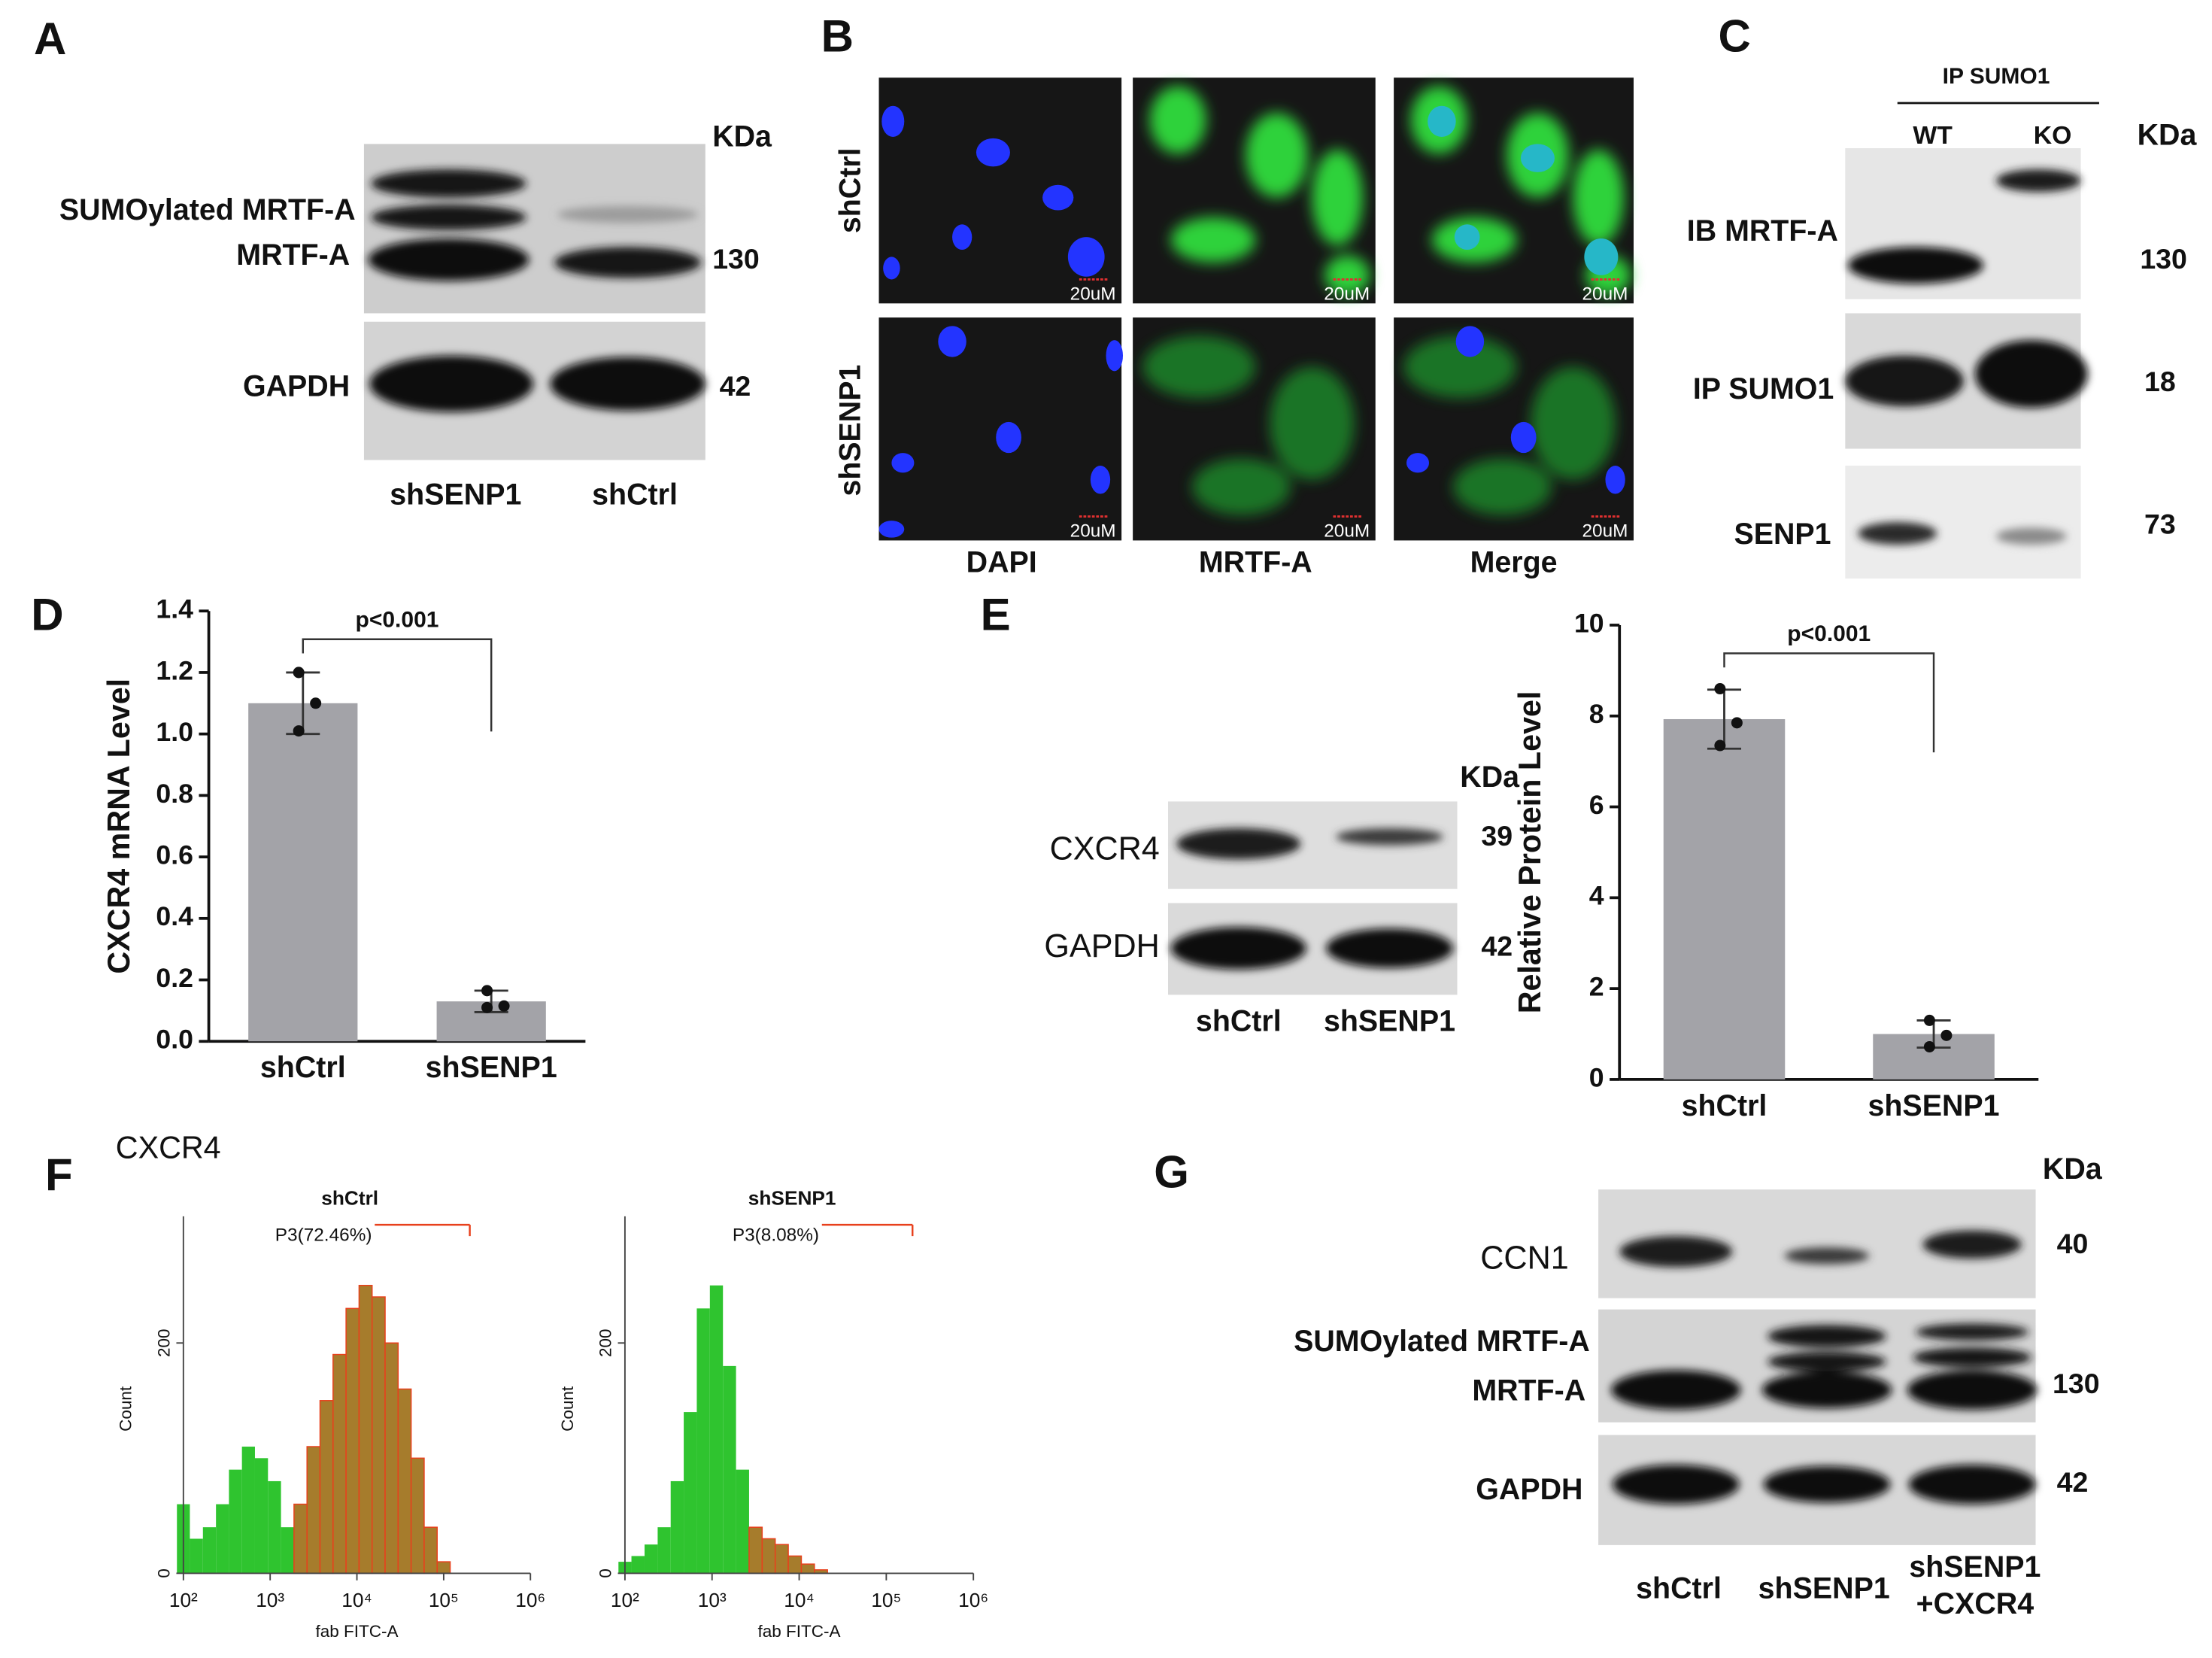 The height and width of the screenshot is (1658, 2212). Describe the element at coordinates (1497, 836) in the screenshot. I see `size-label: 39` at that location.